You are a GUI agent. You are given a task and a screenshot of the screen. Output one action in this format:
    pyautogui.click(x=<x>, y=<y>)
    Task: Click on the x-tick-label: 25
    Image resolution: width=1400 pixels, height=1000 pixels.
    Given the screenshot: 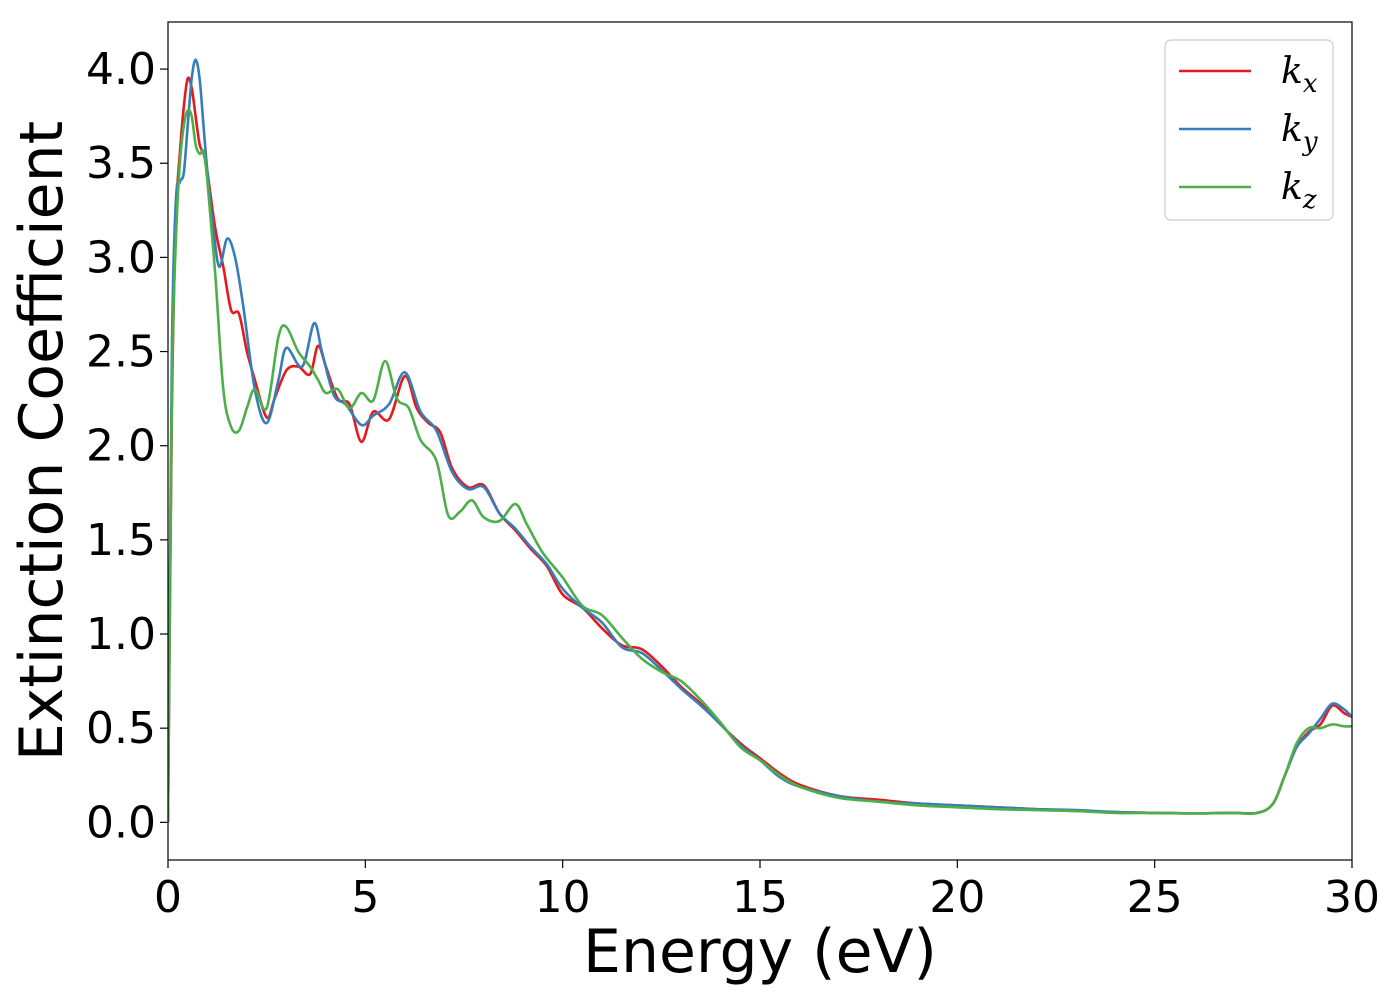 What is the action you would take?
    pyautogui.click(x=1155, y=897)
    